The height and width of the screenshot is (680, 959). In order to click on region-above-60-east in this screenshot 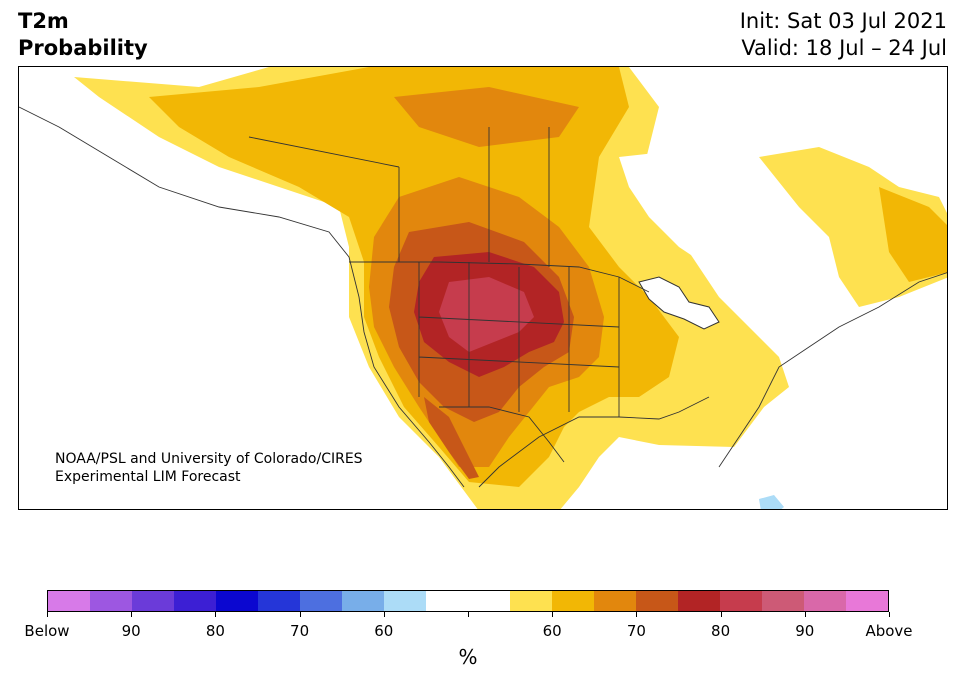, I will do `click(913, 234)`.